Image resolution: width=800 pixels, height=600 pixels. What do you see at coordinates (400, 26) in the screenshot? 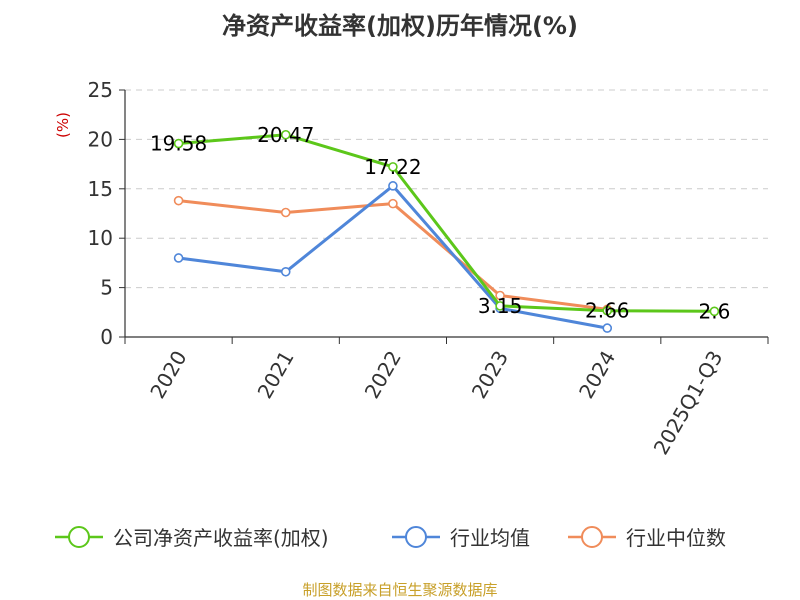
I see `chart-title: 净资产收益率(加权)历年情况(%)` at bounding box center [400, 26].